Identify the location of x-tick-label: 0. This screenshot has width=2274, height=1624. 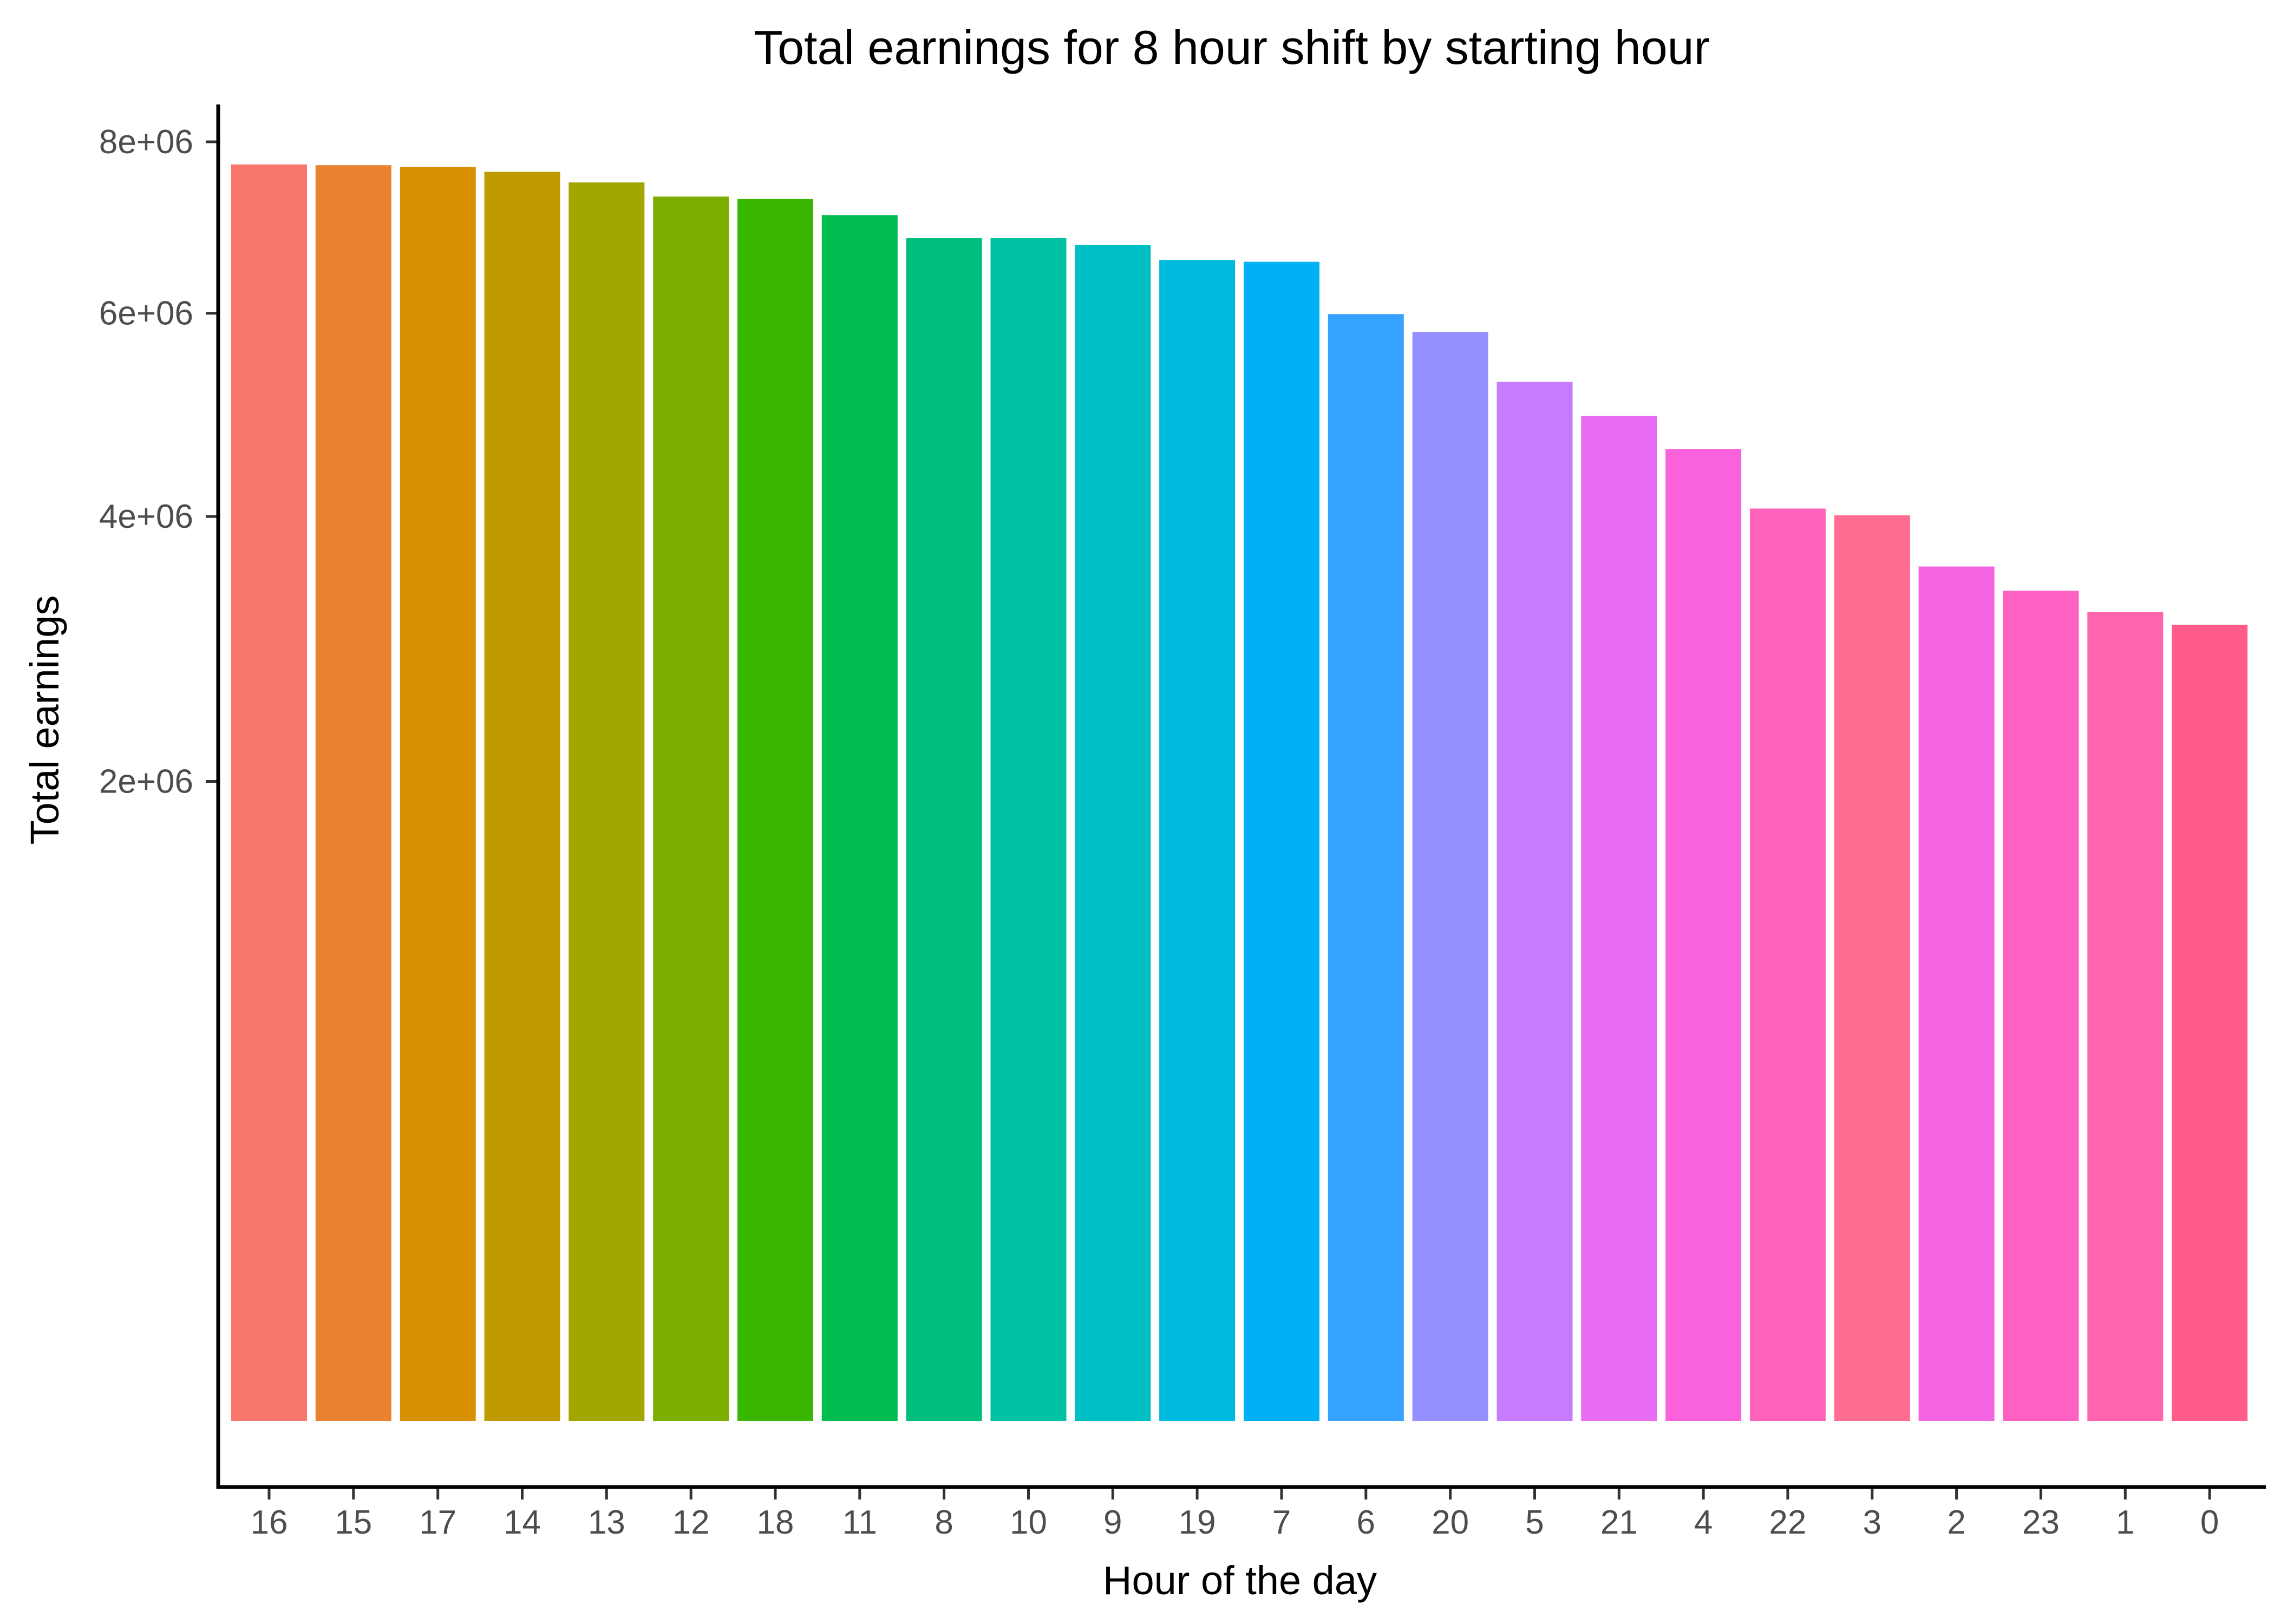
(2210, 1522).